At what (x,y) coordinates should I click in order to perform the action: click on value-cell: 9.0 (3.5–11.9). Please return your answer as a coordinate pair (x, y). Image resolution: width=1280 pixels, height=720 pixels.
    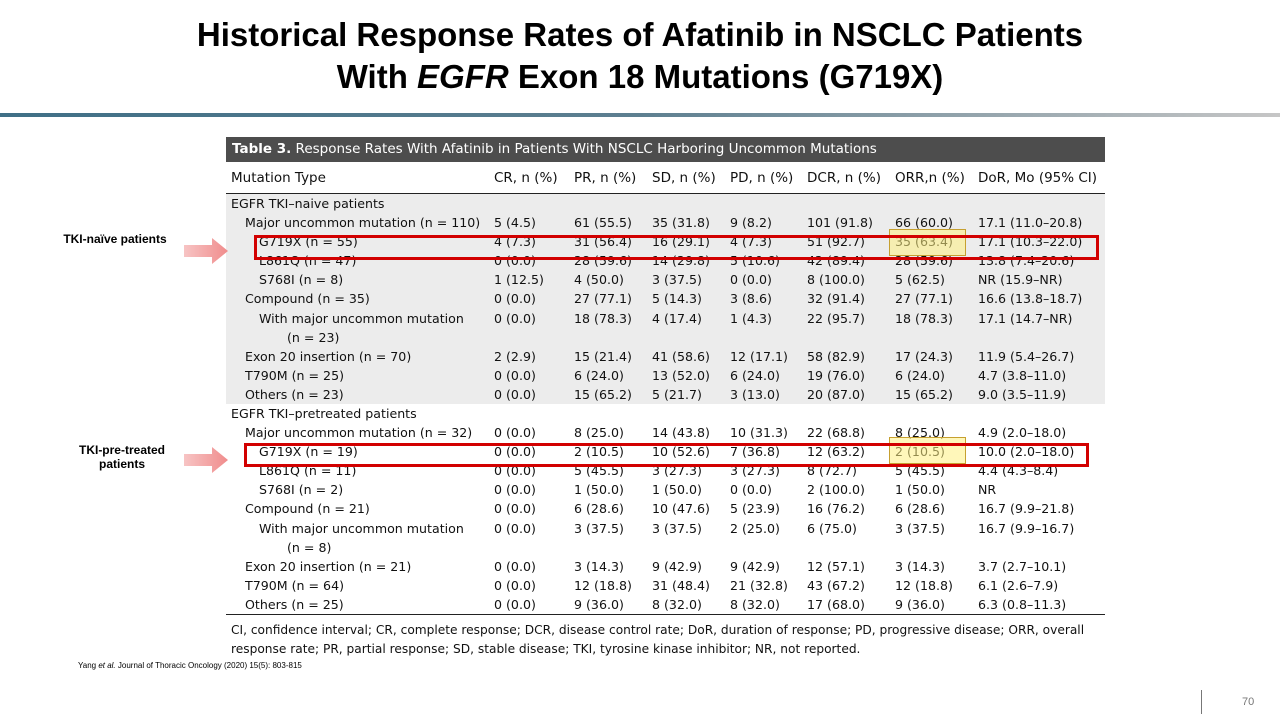
    Looking at the image, I should click on (1041, 394).